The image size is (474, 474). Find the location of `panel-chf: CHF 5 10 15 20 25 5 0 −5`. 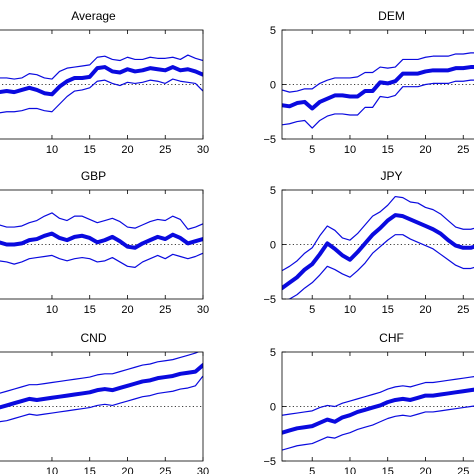

panel-chf: CHF 5 10 15 20 25 5 0 −5 is located at coordinates (368, 402).